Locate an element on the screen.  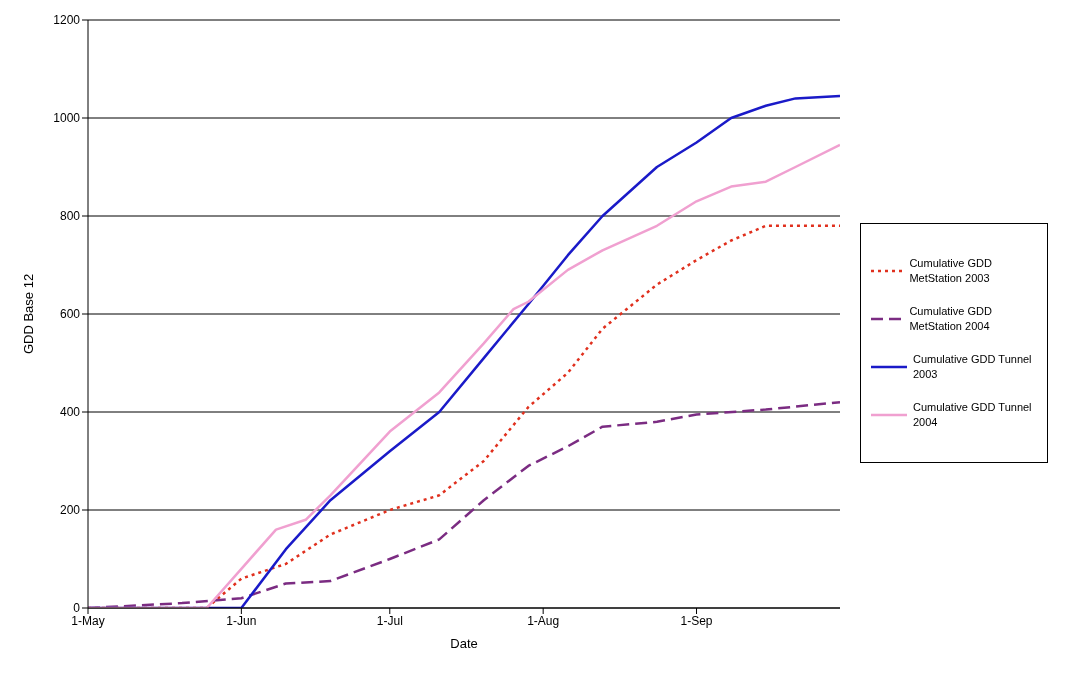
legend-label: Cumulative GDD Tunnel 2004 is located at coordinates (972, 415).